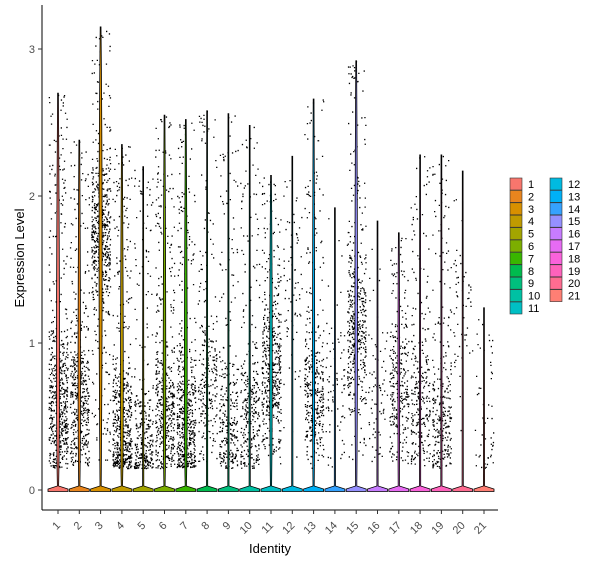 The image size is (600, 568). Describe the element at coordinates (184, 526) in the screenshot. I see `x-tick-label: 7` at that location.